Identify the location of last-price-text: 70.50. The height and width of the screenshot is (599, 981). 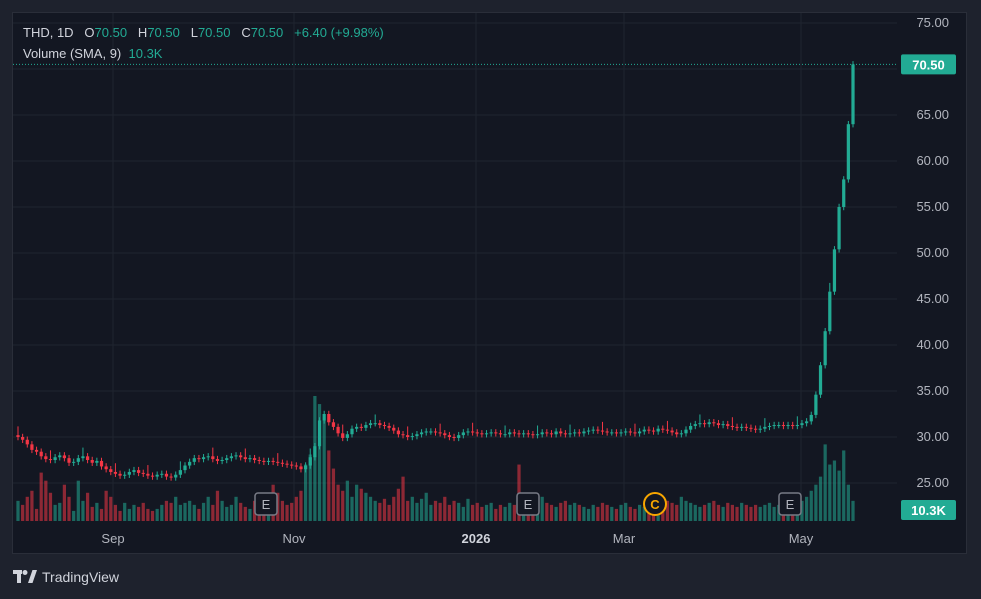
(928, 64).